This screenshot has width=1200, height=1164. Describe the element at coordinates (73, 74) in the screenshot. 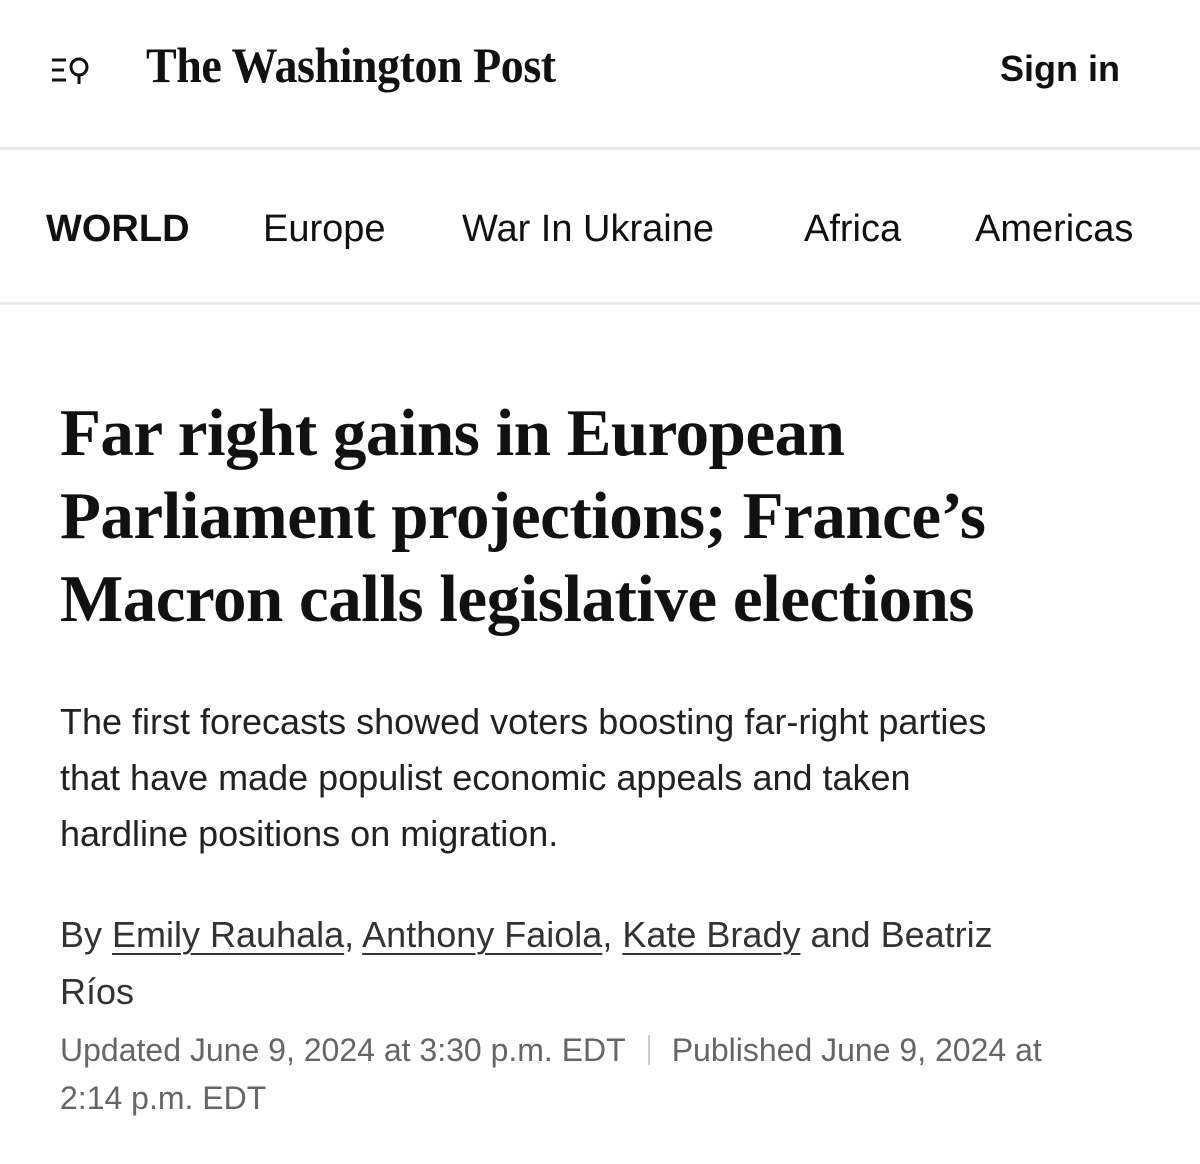

I see `menu-search-icon` at that location.